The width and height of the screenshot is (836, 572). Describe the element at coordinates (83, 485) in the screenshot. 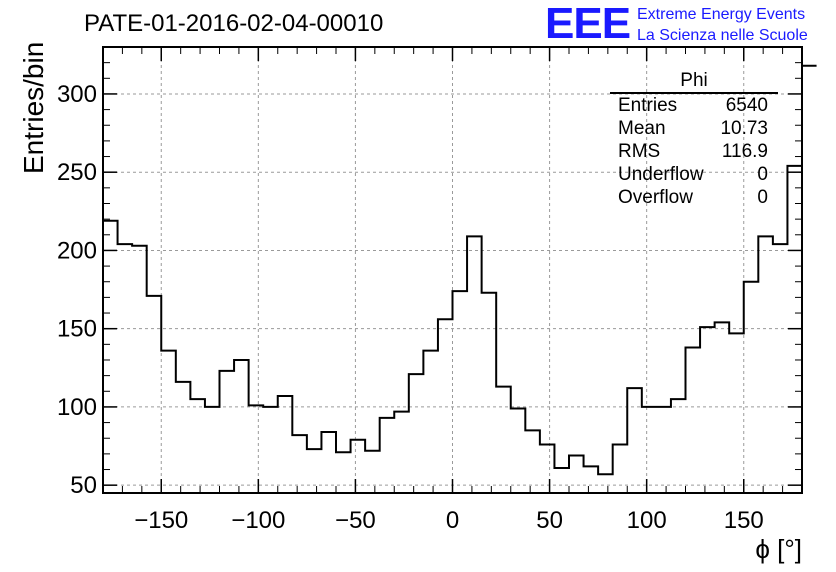

I see `y-tick-label: 50` at that location.